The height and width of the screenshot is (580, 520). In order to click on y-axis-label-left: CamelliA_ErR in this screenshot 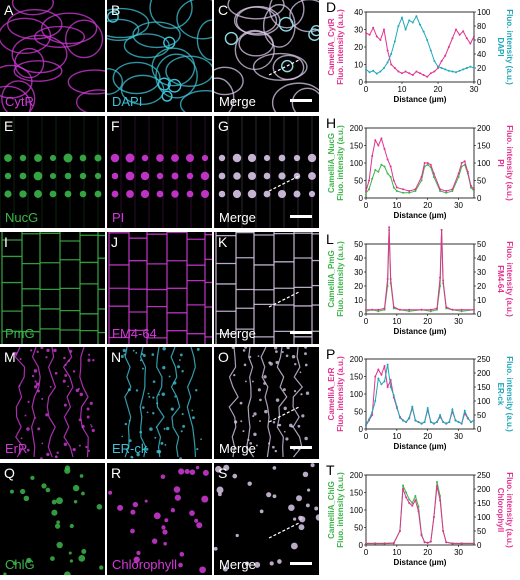, I will do `click(331, 393)`.